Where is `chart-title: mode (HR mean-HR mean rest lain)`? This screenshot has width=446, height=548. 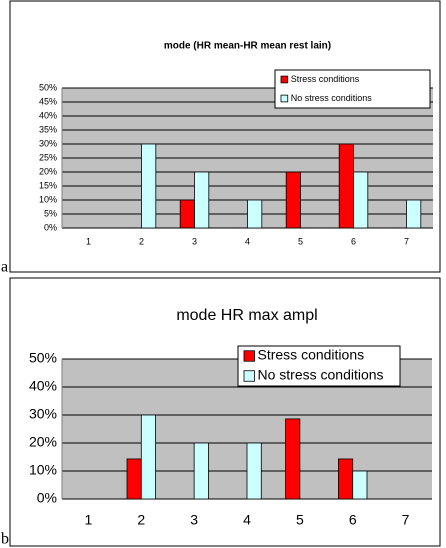
chart-title: mode (HR mean-HR mean rest lain) is located at coordinates (247, 46).